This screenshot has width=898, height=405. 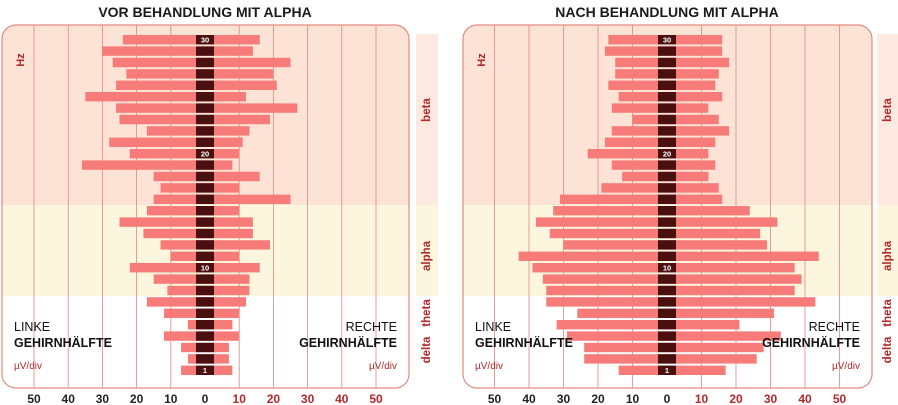 I want to click on band-strip-delta, so click(x=427, y=358).